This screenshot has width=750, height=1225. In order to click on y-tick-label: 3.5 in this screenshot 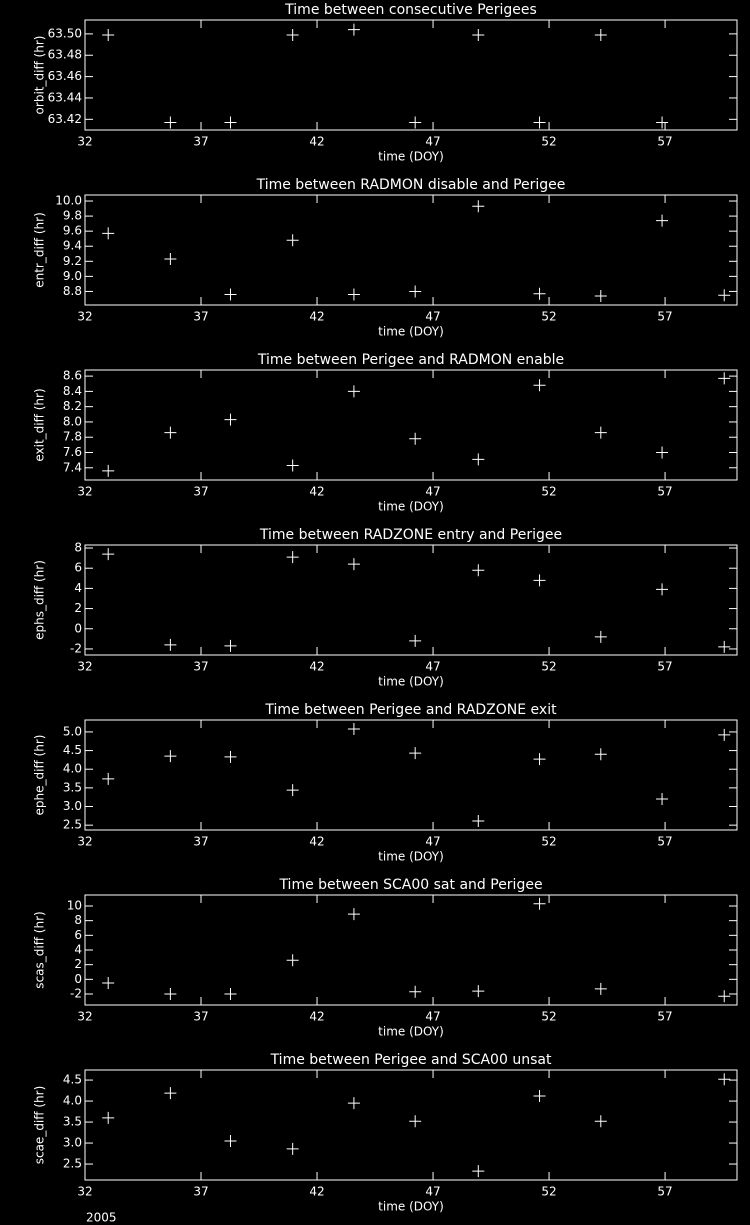, I will do `click(72, 787)`.